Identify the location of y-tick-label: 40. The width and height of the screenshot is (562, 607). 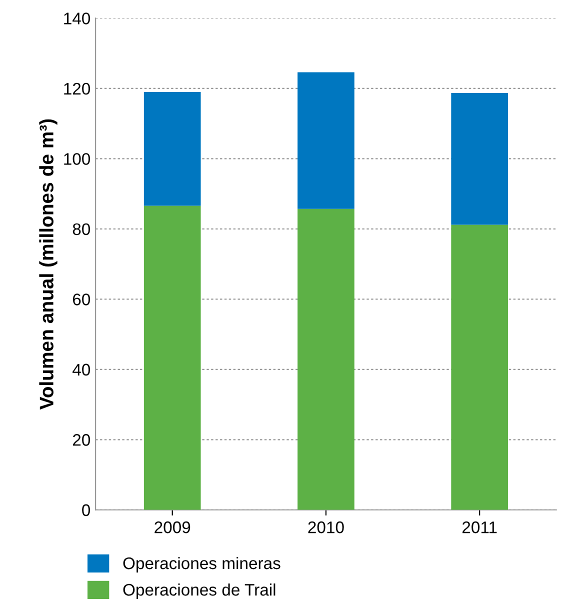
(81, 370).